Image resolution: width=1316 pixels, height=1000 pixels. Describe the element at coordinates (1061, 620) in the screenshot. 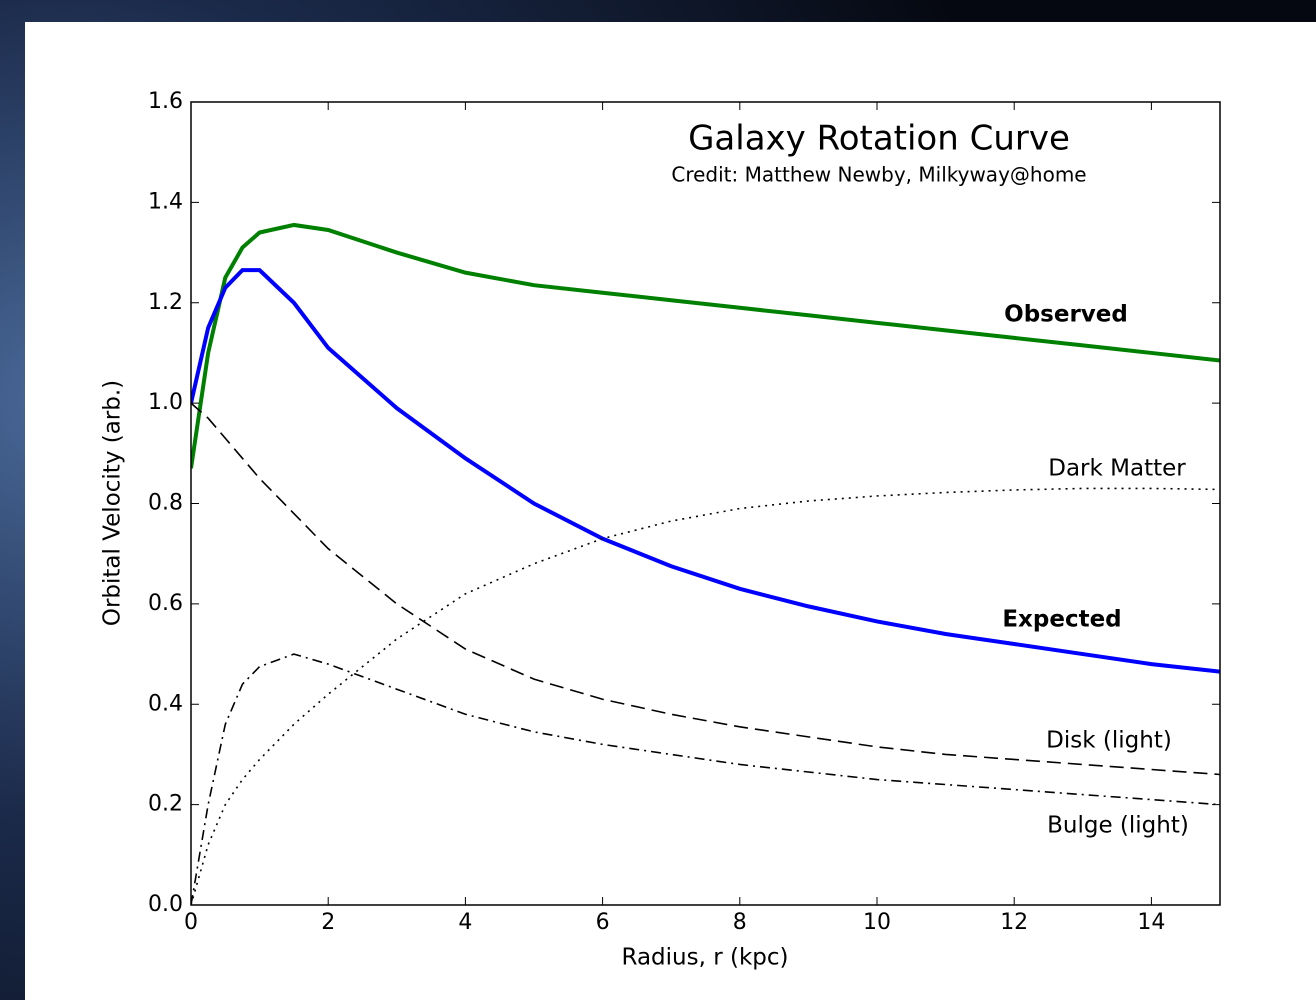

I see `series-label: Expected` at that location.